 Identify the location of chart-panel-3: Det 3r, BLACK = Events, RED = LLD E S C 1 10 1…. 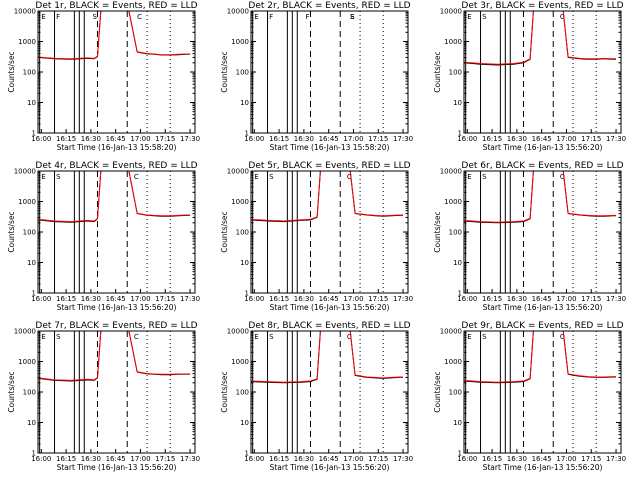
(529, 76).